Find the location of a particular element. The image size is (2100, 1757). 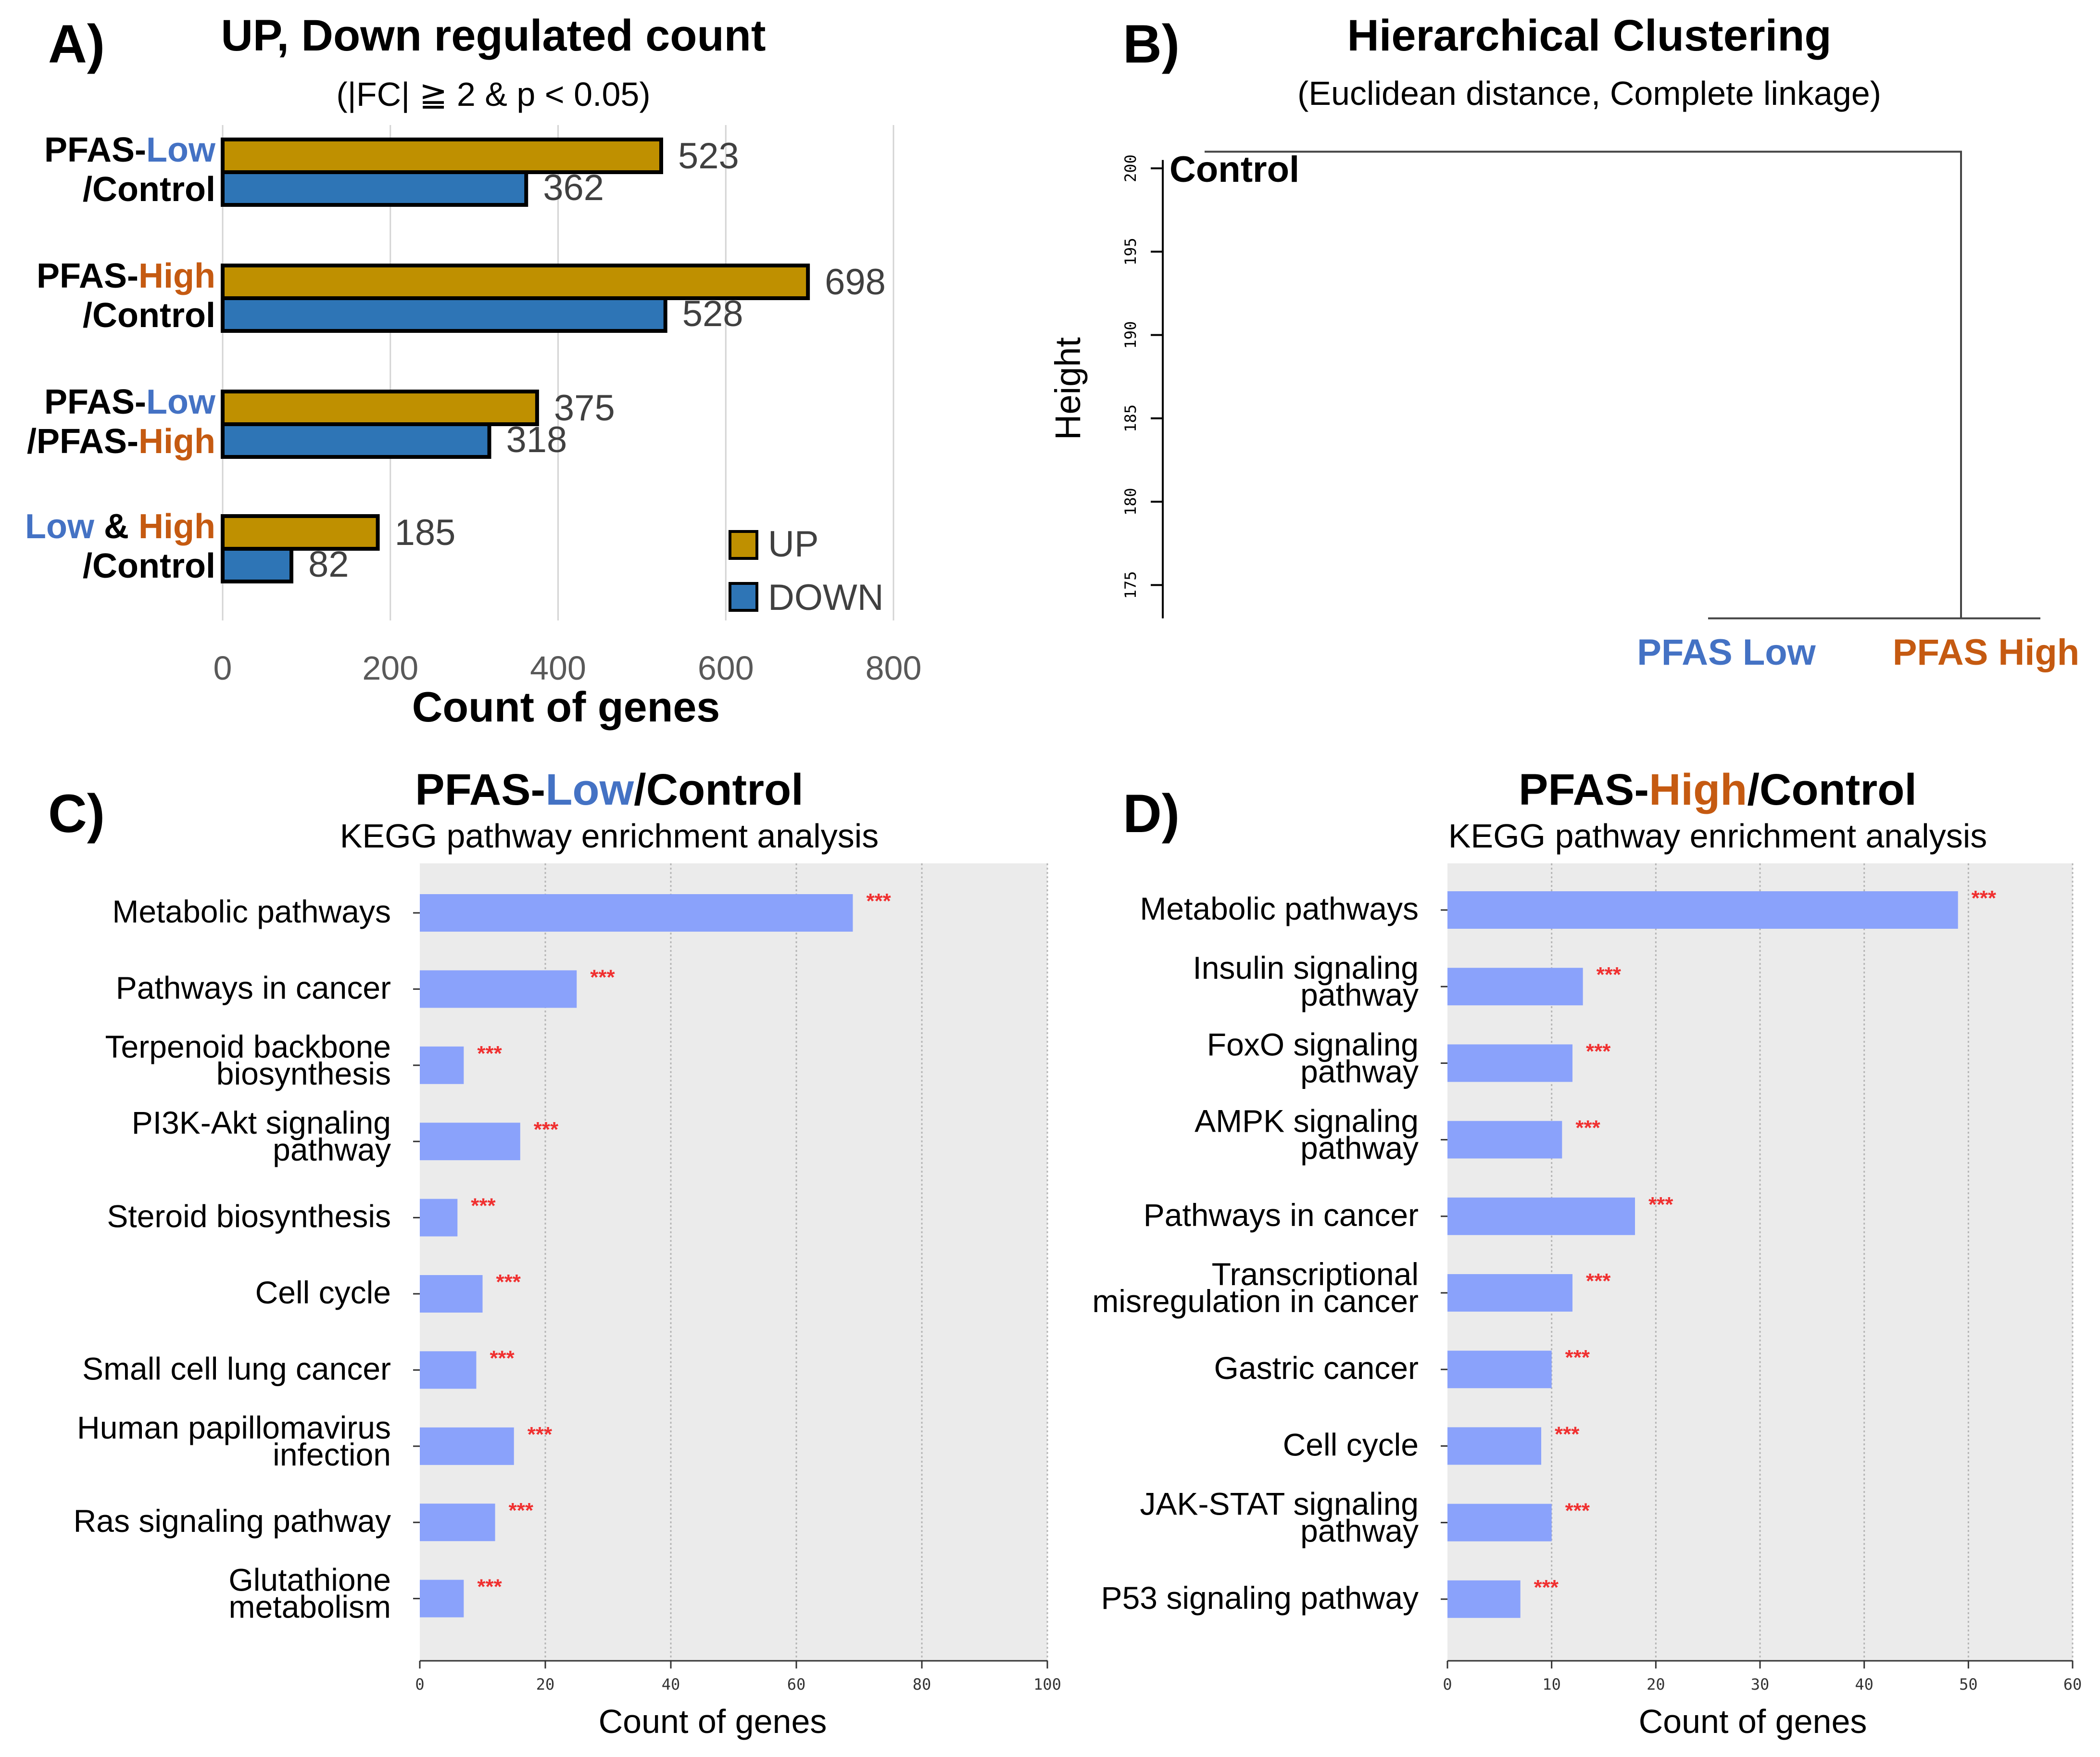

panel-a-x-tick-label: 400 is located at coordinates (558, 668).